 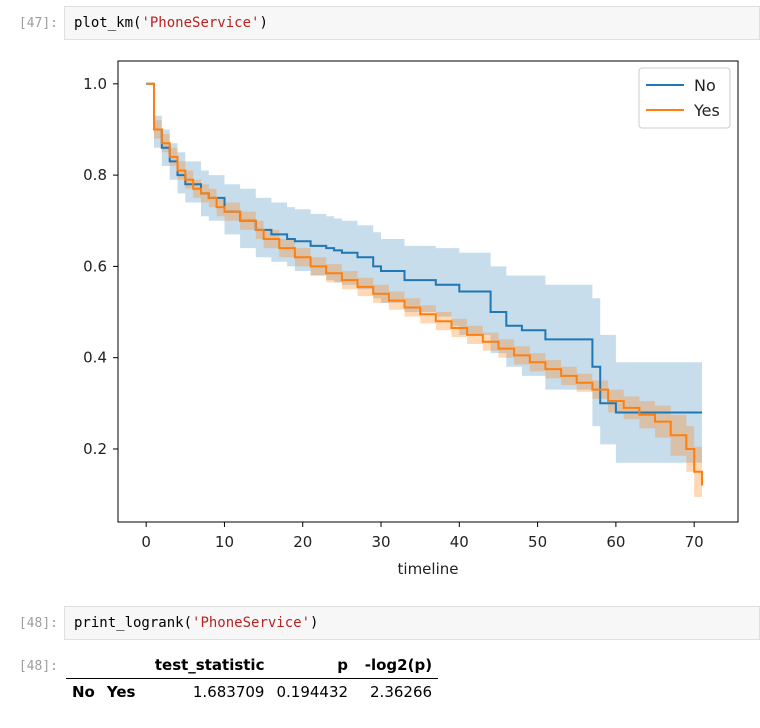 I want to click on cell-neg-log2-p: 2.36266, so click(x=401, y=692).